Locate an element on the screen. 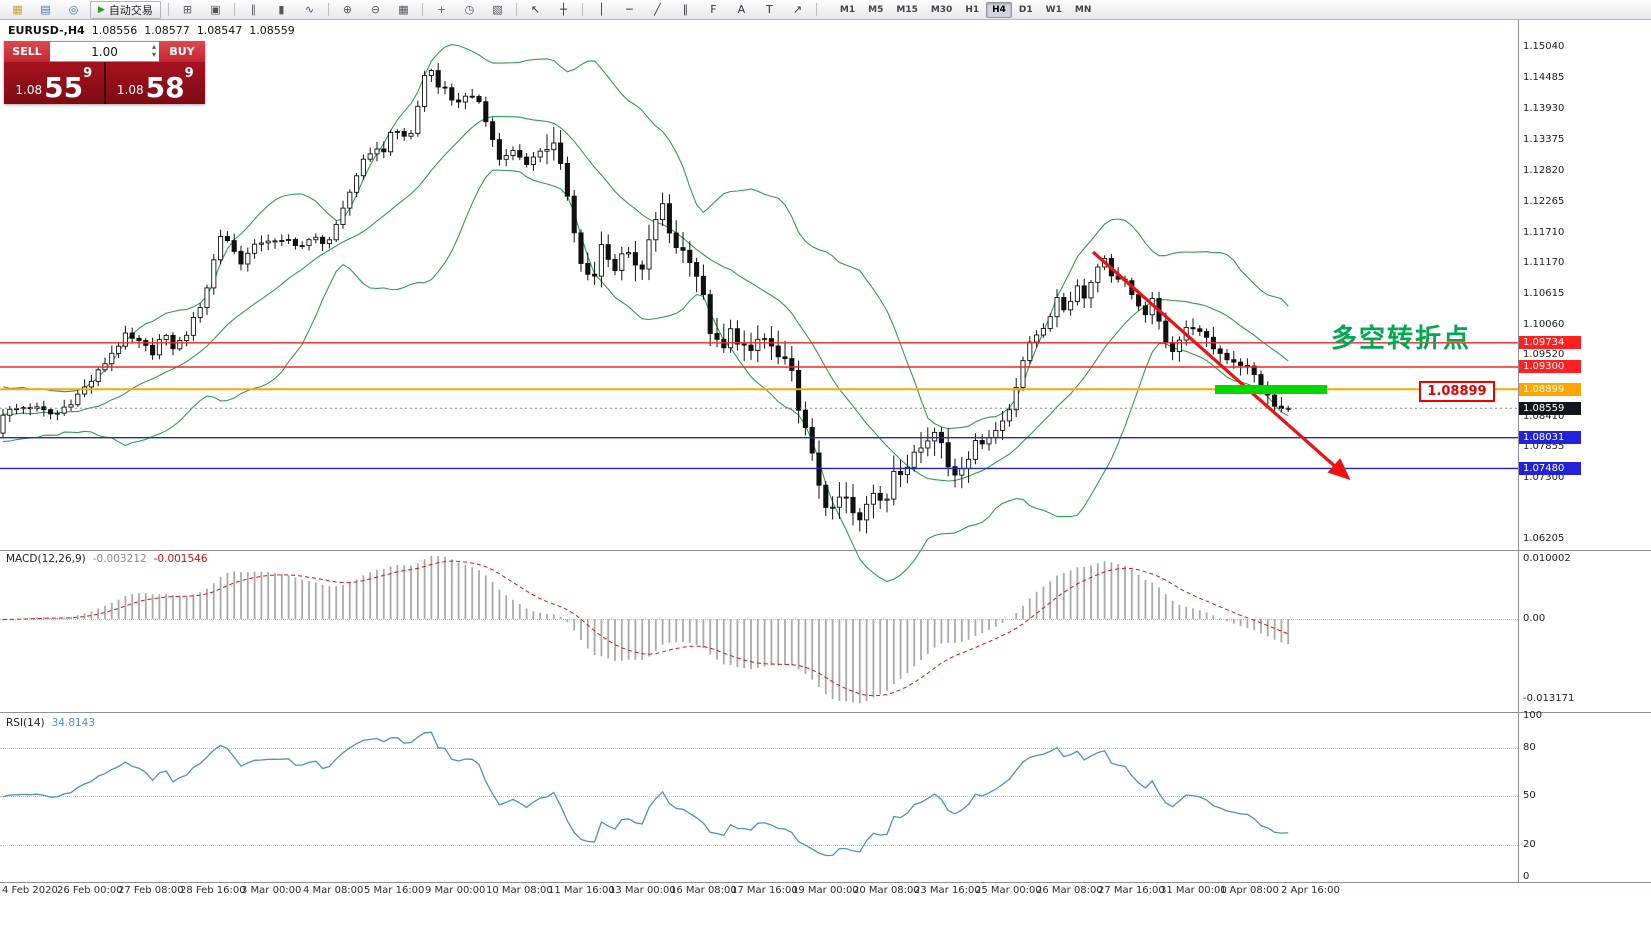 Image resolution: width=1651 pixels, height=942 pixels. text-icon: A is located at coordinates (741, 9).